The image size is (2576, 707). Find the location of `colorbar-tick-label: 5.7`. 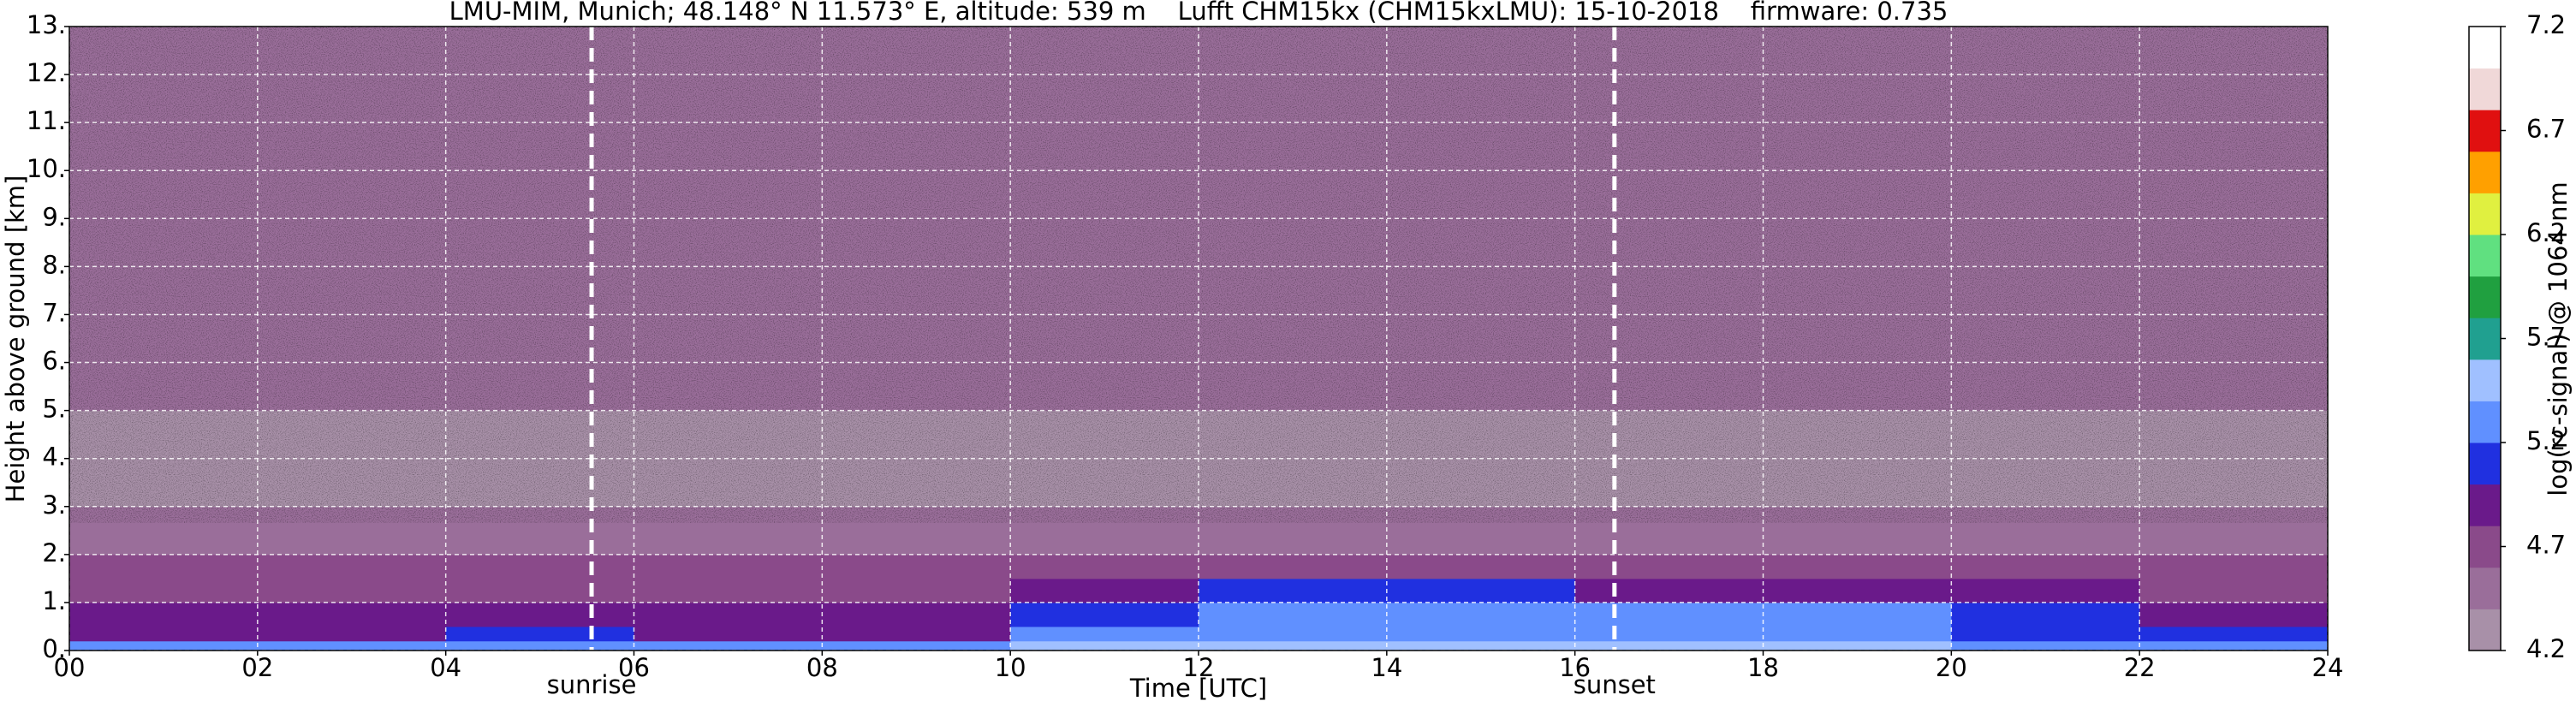

colorbar-tick-label: 5.7 is located at coordinates (2546, 337).